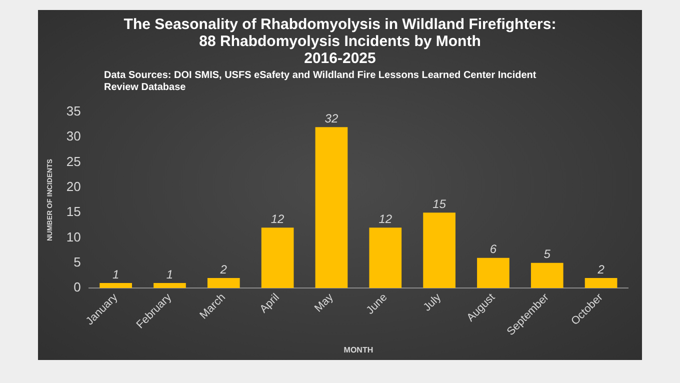 This screenshot has width=680, height=383. I want to click on chart-subtitle: Data Sources: DOI SMIS, USFS eSafety and Wildland Fire Lessons Learned Center Incident Review Database, so click(321, 82).